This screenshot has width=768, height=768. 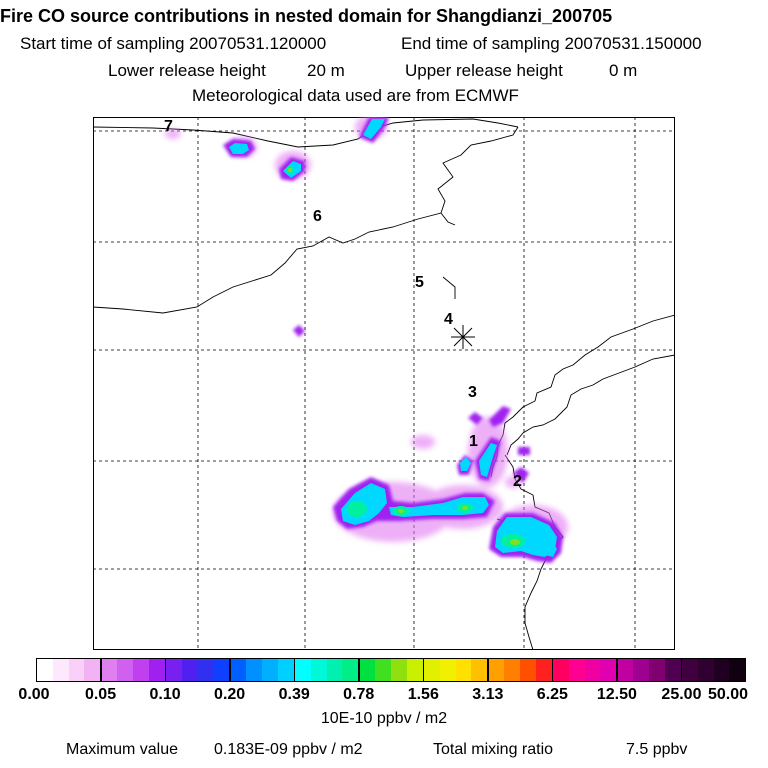 I want to click on max-value: 0.183E-09 ppbv / m2, so click(x=288, y=749).